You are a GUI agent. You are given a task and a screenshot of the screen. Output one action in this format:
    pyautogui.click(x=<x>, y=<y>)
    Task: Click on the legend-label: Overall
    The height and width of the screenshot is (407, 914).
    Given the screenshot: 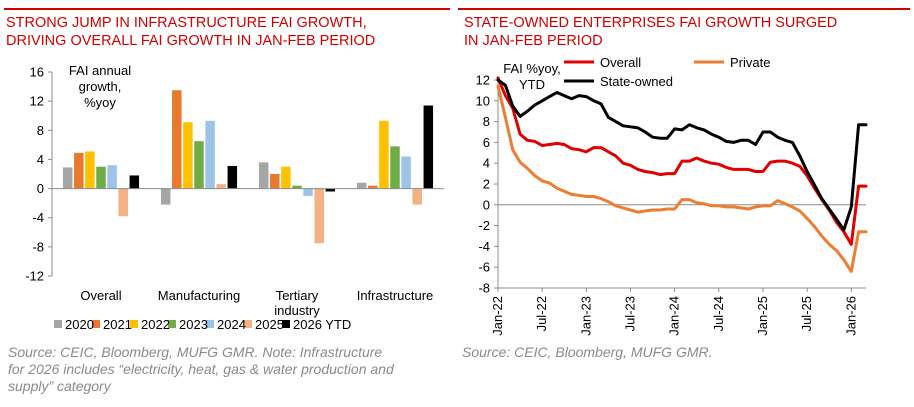 What is the action you would take?
    pyautogui.click(x=620, y=62)
    